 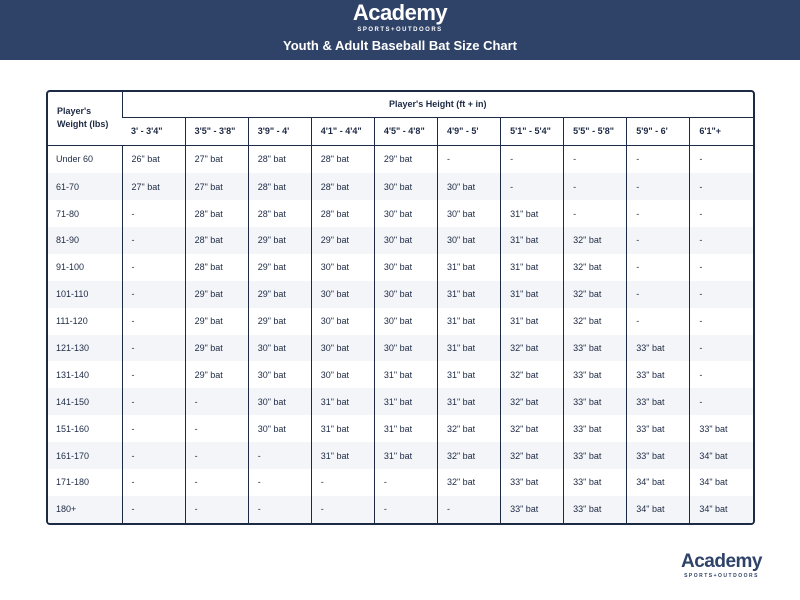 I want to click on bat-size-cell: 27" bat, so click(x=153, y=187).